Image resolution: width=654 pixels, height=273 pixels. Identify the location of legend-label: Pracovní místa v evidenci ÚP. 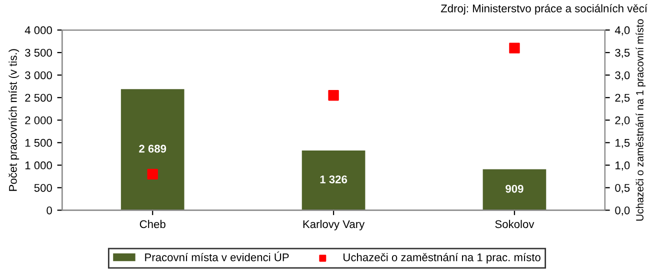
(217, 257).